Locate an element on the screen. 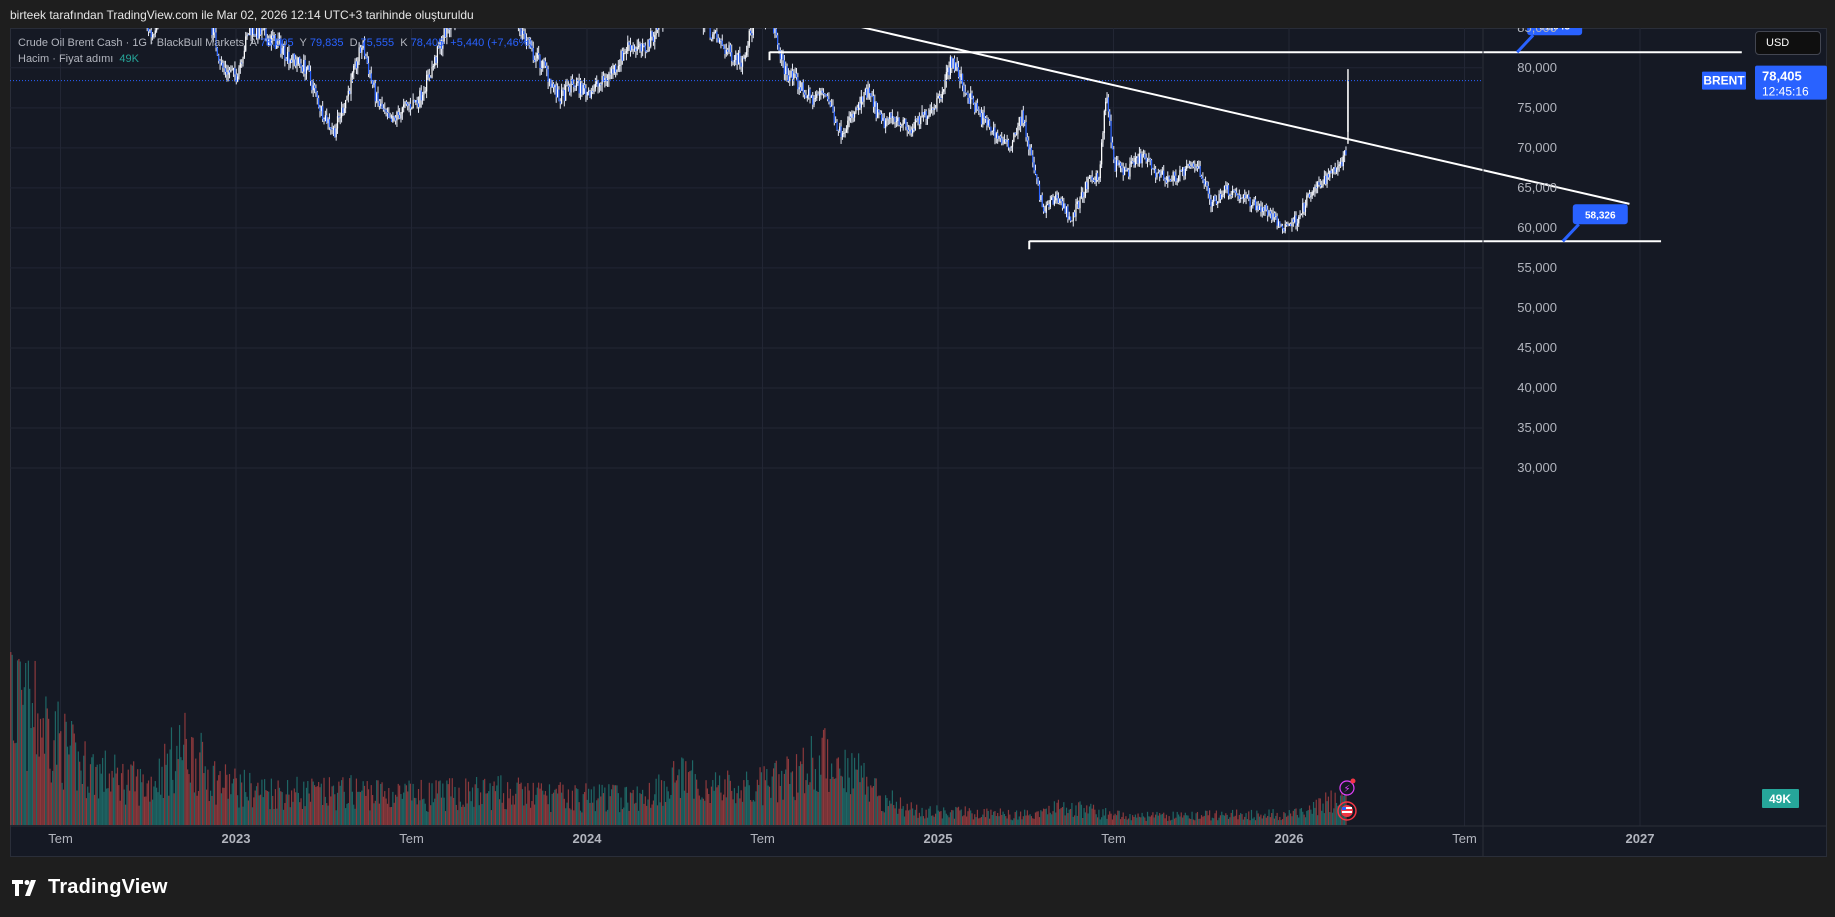  footer-bar is located at coordinates (917, 887).